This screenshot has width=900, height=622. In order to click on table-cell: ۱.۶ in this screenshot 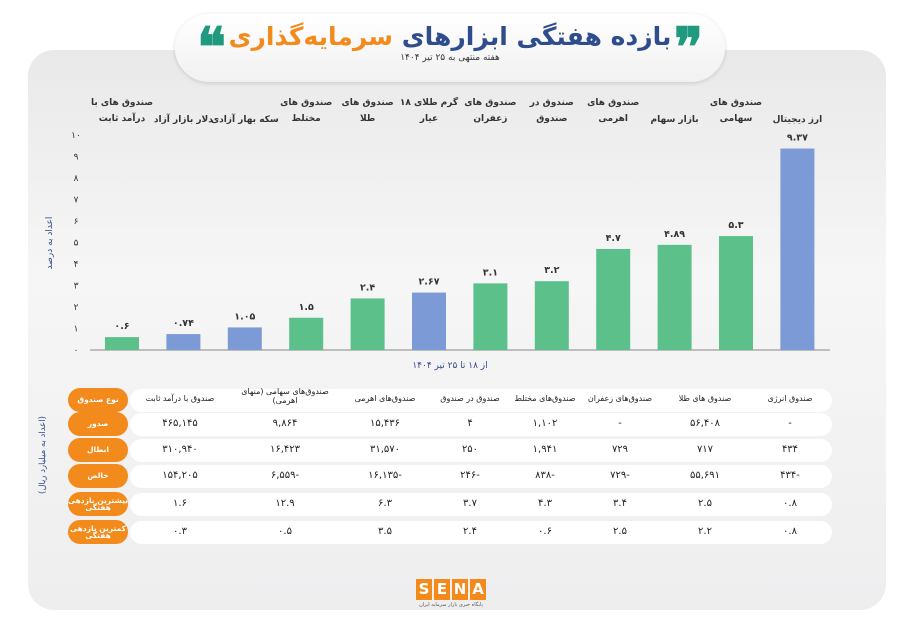, I will do `click(180, 503)`.